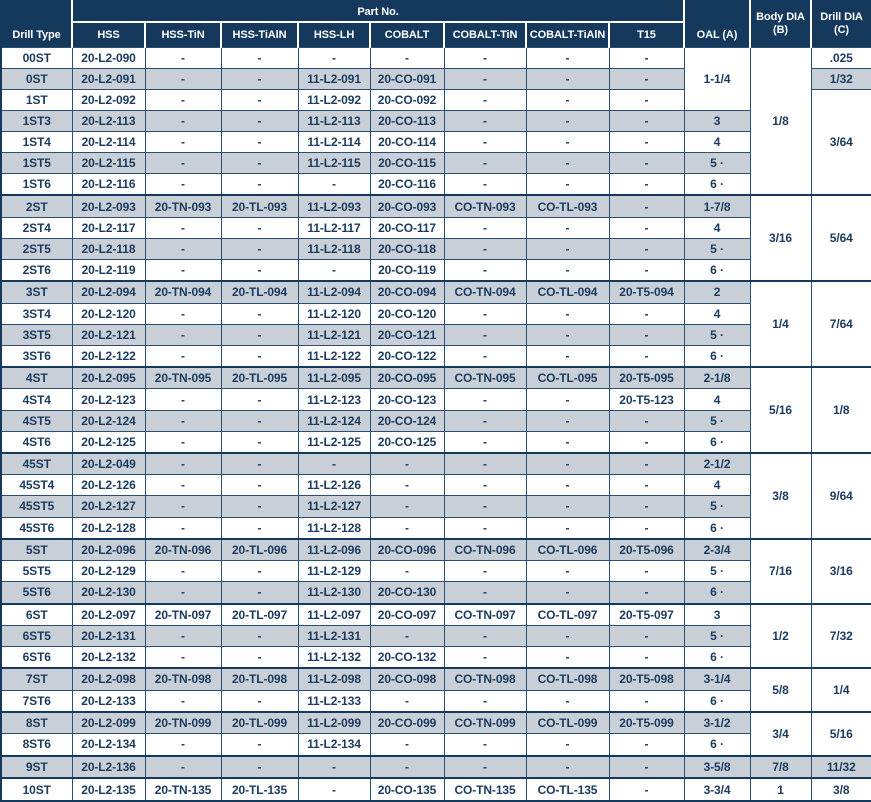 The height and width of the screenshot is (802, 871). I want to click on part-cell: 20-CO-118, so click(407, 249).